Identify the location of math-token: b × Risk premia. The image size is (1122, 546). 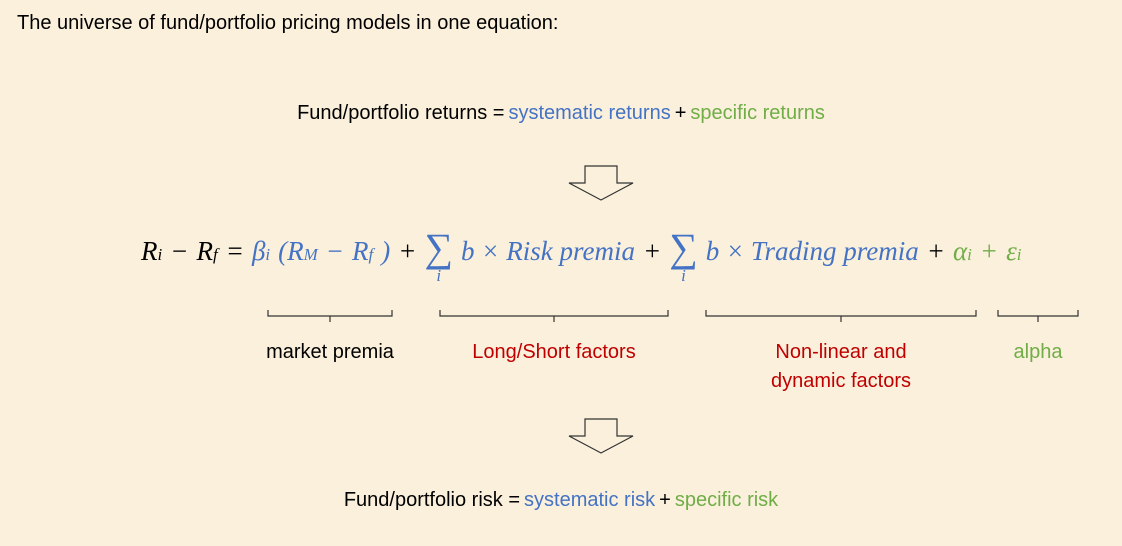
(548, 251).